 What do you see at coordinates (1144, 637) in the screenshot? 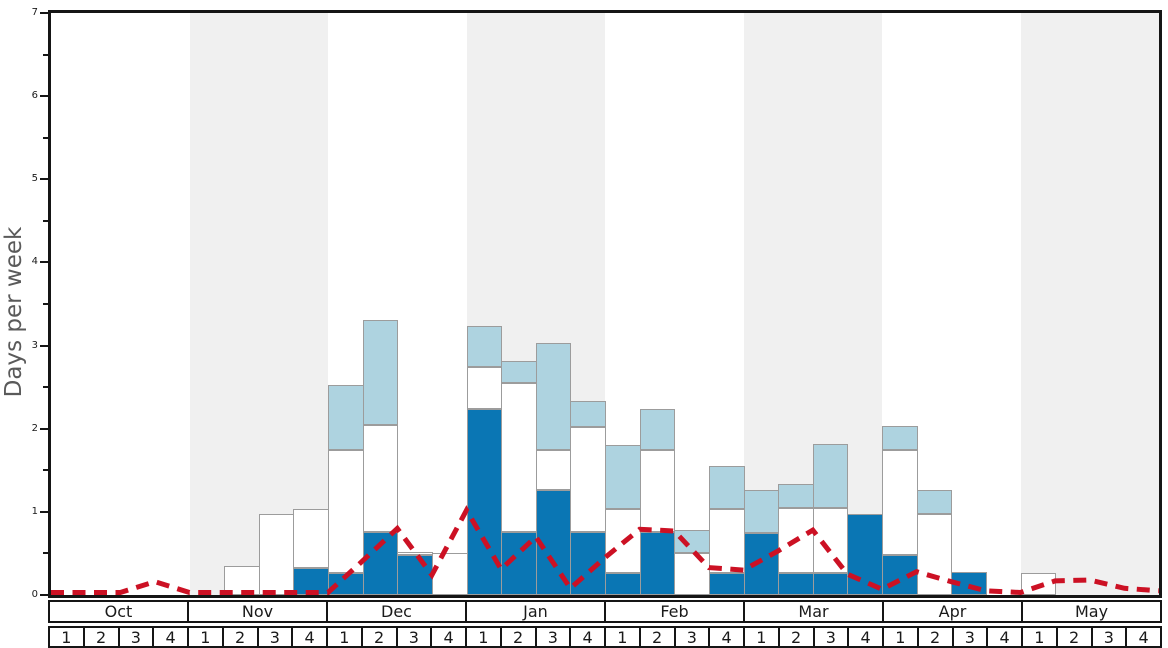
I see `week-label-may-4: 4` at bounding box center [1144, 637].